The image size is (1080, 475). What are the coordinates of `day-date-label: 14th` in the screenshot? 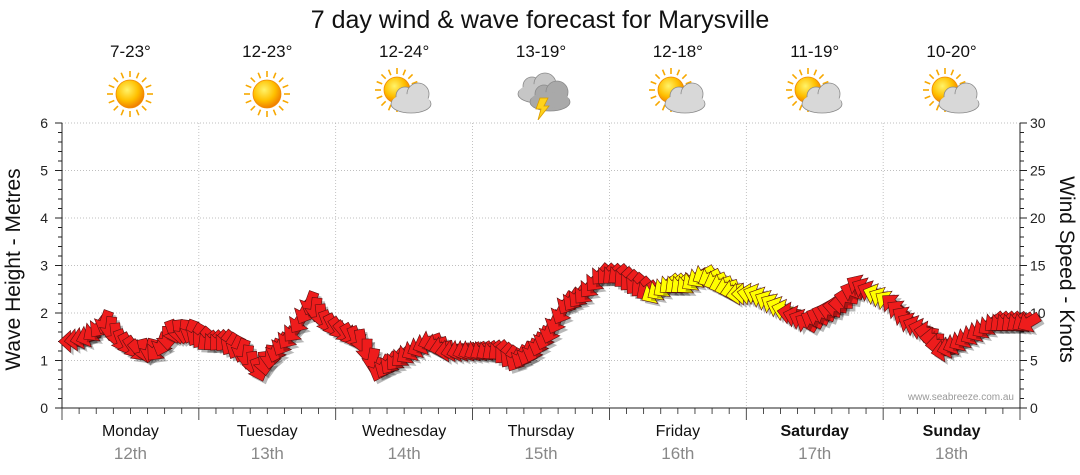 It's located at (404, 453).